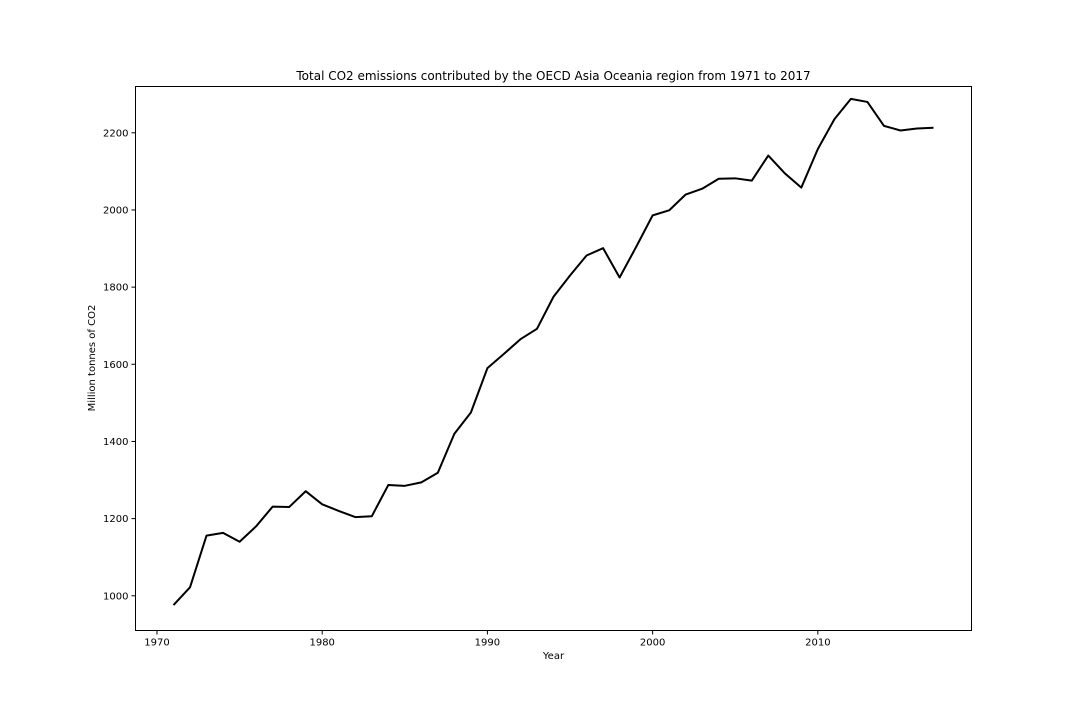  I want to click on y-tick-label: 1400, so click(115, 442).